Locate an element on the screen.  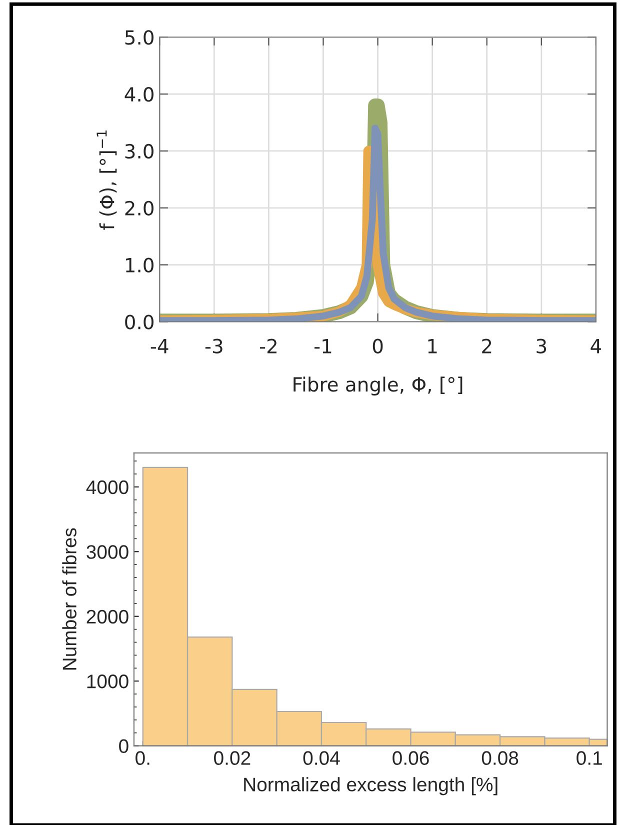
x-tick-label: 0 is located at coordinates (377, 346).